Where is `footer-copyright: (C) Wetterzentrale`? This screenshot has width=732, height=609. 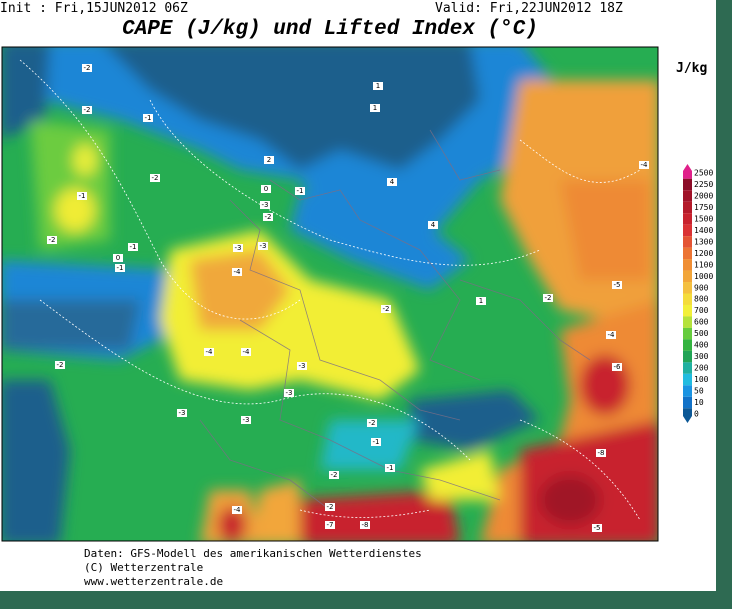
footer-copyright: (C) Wetterzentrale is located at coordinates (143, 567).